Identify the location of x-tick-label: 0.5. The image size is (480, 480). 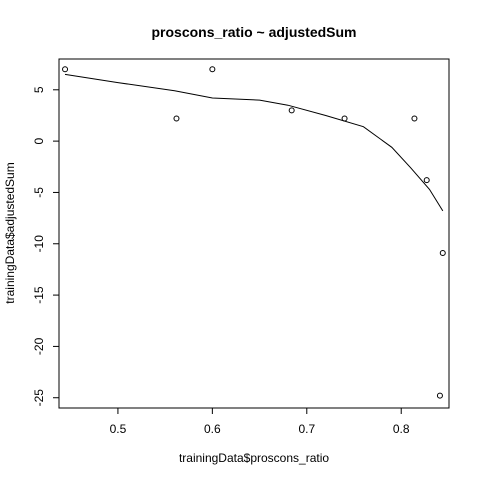
(118, 429).